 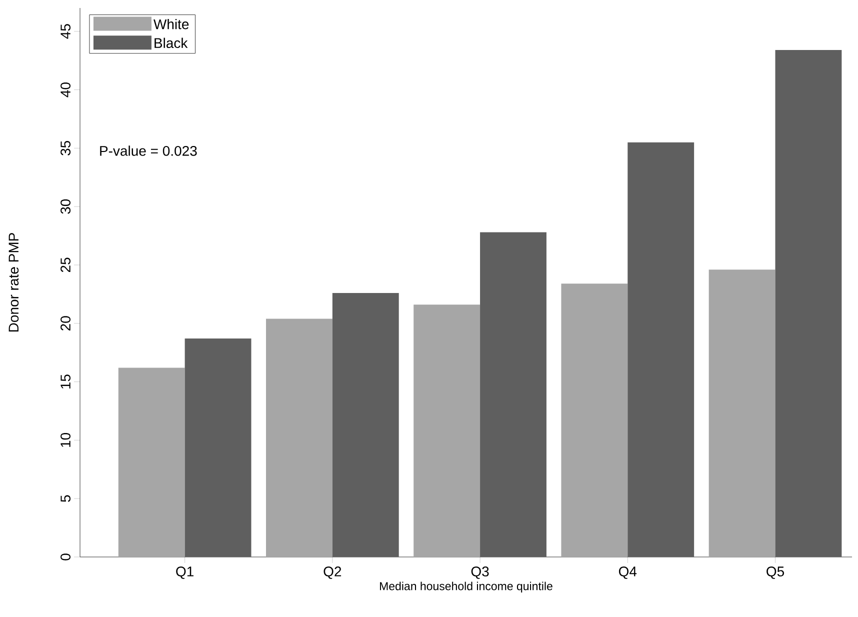 What do you see at coordinates (171, 24) in the screenshot?
I see `legend-label: White` at bounding box center [171, 24].